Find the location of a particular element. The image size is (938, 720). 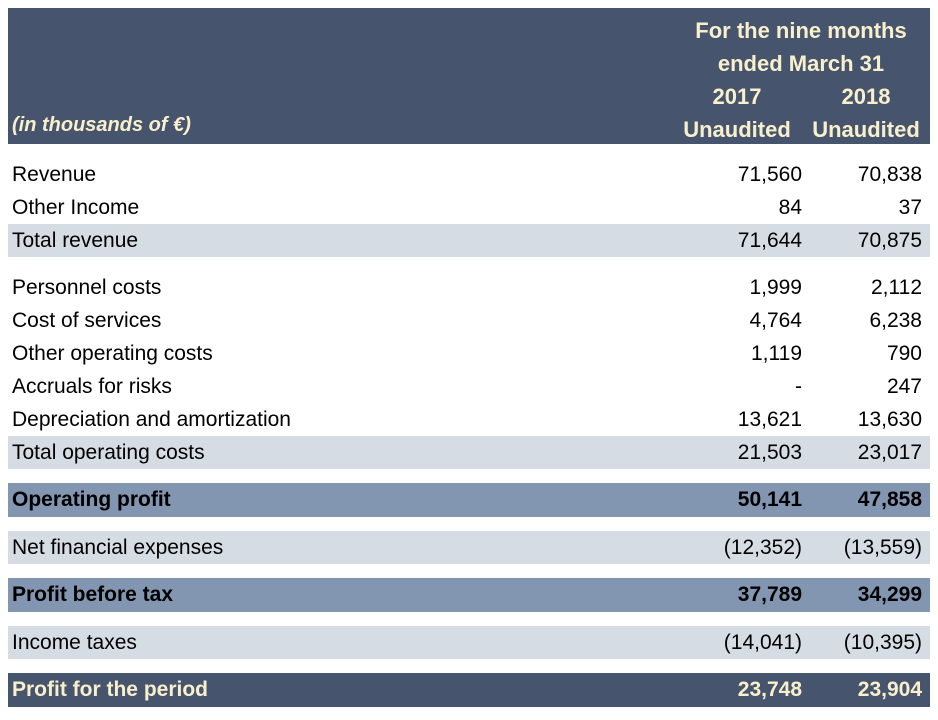

value-2018: 247 is located at coordinates (904, 386).